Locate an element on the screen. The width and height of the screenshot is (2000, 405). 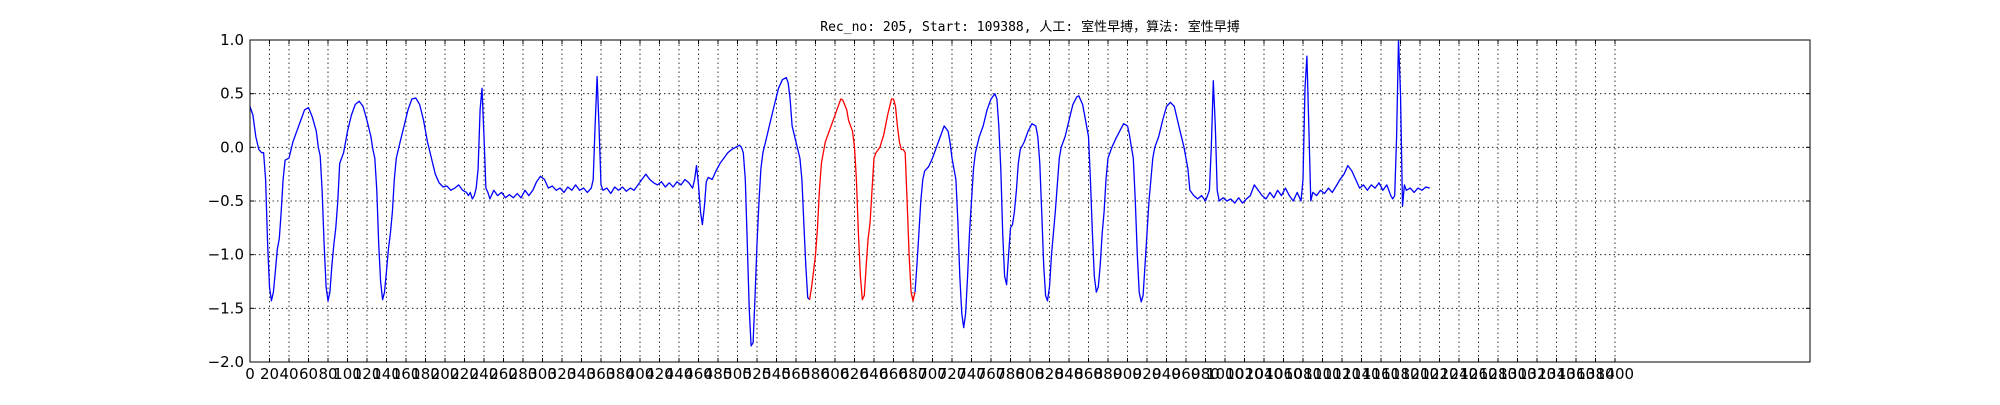
x-tick-label: 440 is located at coordinates (679, 374).